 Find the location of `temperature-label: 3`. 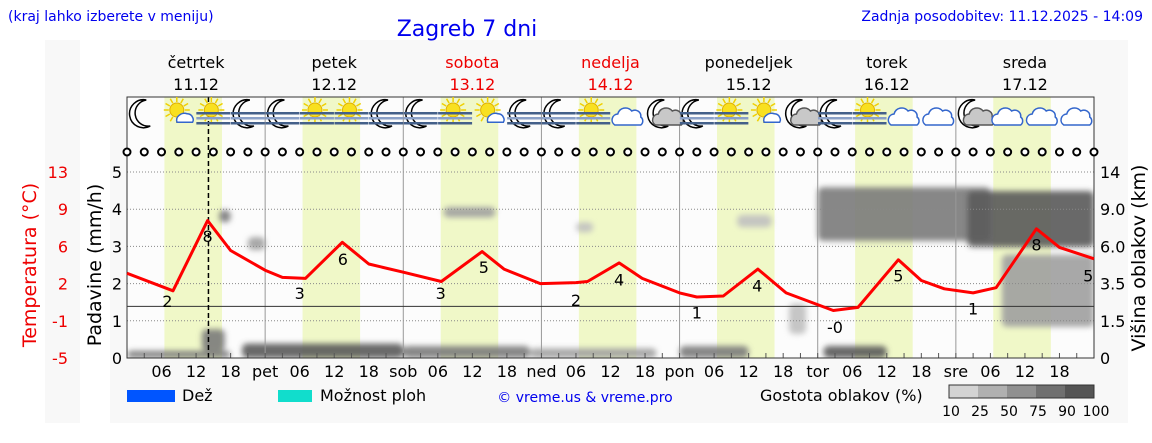

temperature-label: 3 is located at coordinates (300, 293).